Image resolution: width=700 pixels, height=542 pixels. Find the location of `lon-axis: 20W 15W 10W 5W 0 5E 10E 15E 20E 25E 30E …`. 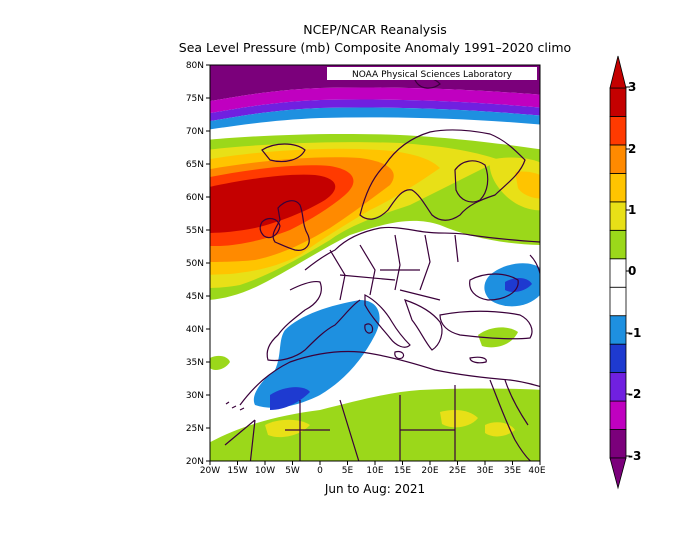

lon-axis: 20W 15W 10W 5W 0 5E 10E 15E 20E 25E 30E … is located at coordinates (373, 468).